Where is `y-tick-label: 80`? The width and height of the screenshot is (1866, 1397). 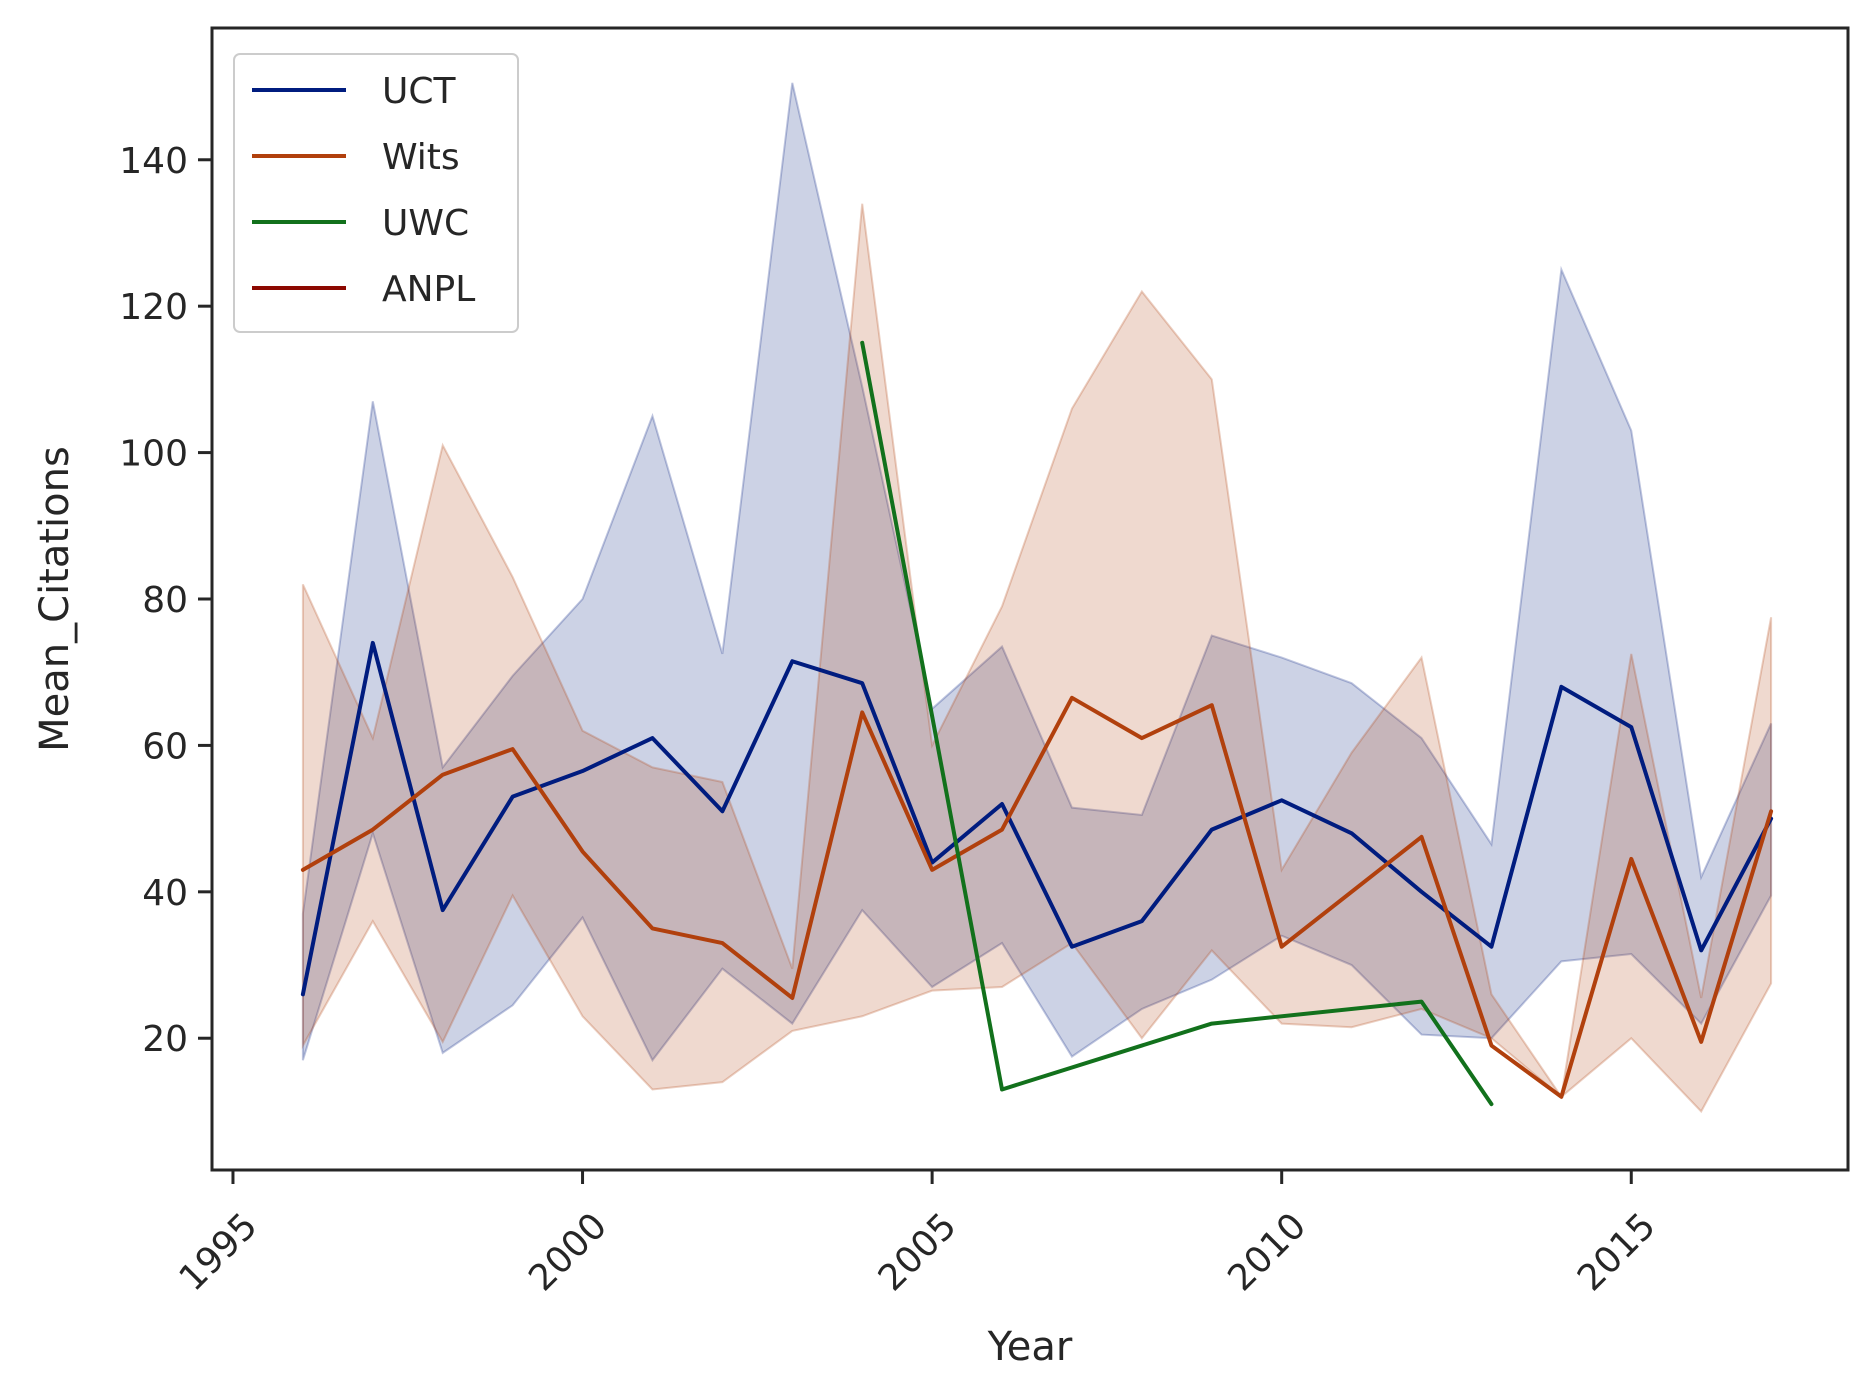 y-tick-label: 80 is located at coordinates (165, 600).